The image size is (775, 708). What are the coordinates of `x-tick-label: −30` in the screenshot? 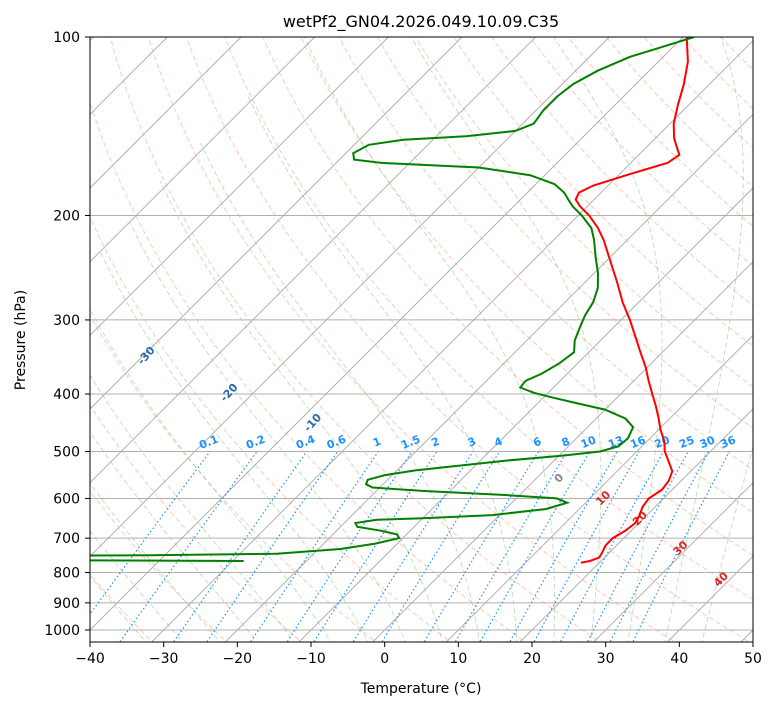 It's located at (164, 659).